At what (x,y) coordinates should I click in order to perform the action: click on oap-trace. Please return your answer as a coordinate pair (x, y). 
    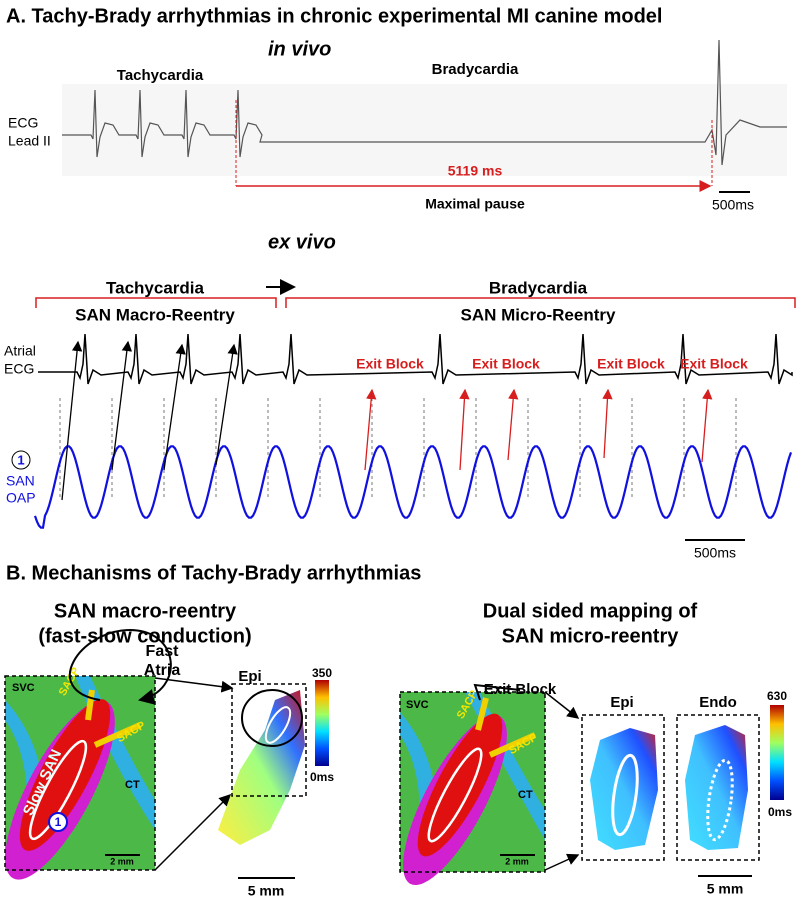
    Looking at the image, I should click on (413, 487).